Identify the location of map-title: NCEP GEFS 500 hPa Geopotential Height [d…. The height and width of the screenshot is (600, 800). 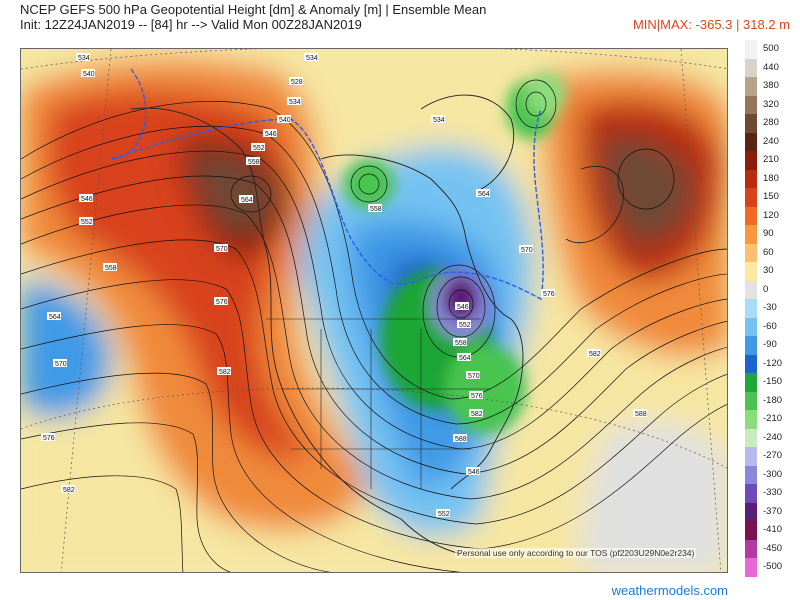
(253, 9).